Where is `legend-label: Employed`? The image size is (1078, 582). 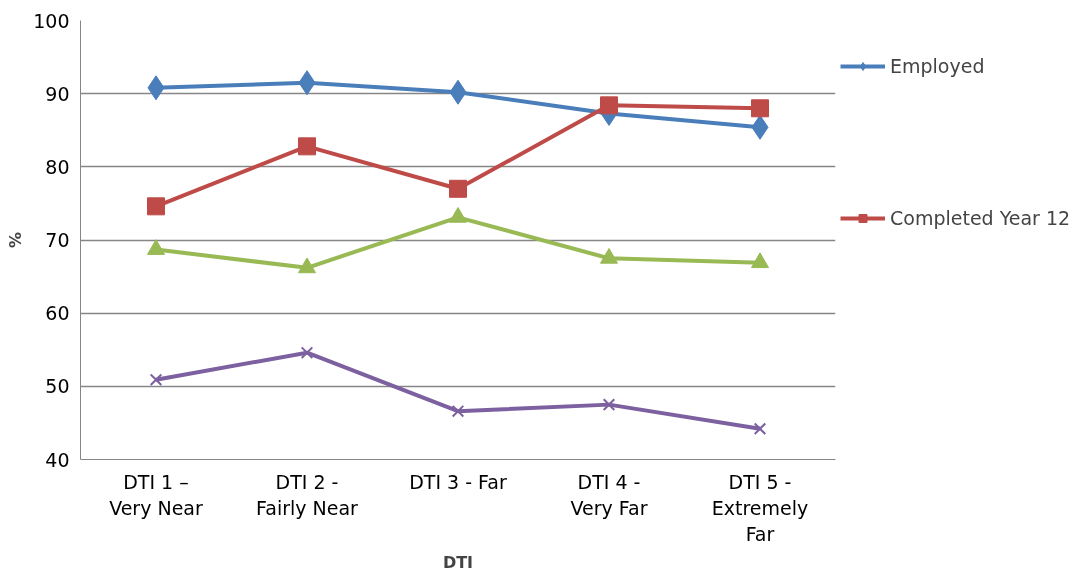 legend-label: Employed is located at coordinates (937, 66).